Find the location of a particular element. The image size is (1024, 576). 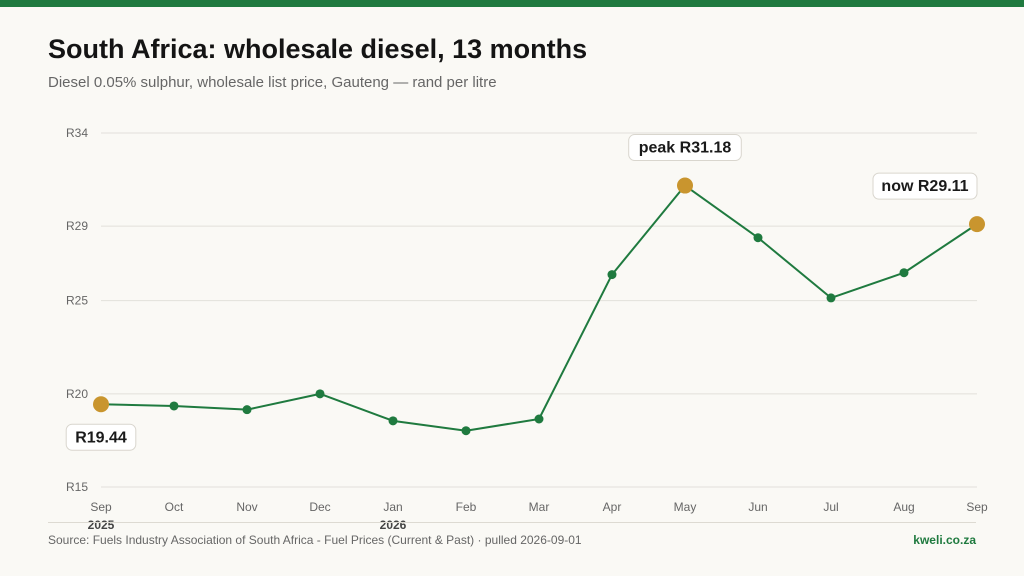

x-tick-label: Jul is located at coordinates (830, 507).